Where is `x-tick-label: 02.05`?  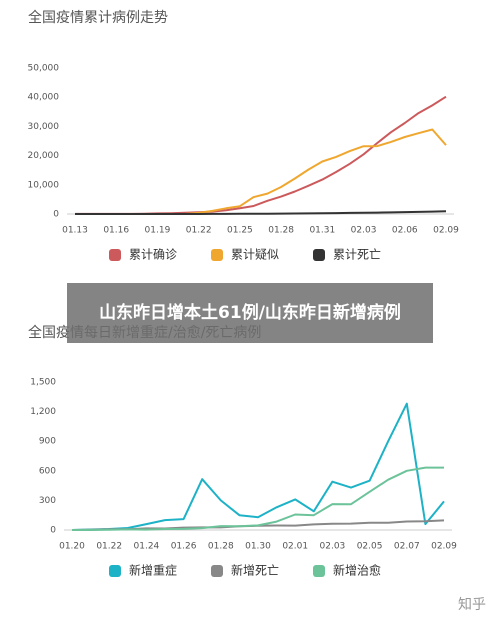
x-tick-label: 02.05 is located at coordinates (370, 547).